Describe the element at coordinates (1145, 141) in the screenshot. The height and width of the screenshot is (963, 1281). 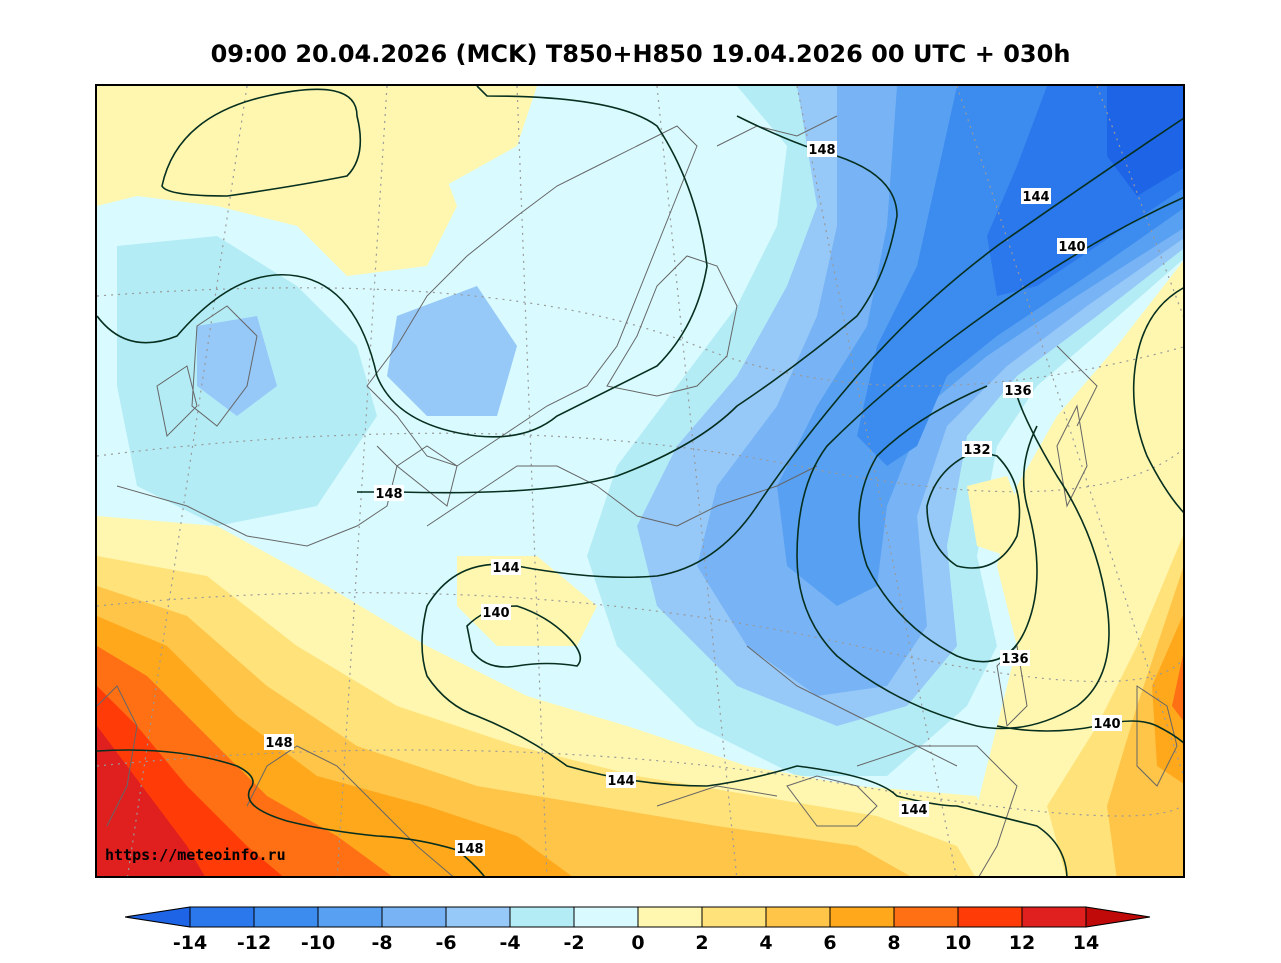
I see `field-cold-core` at that location.